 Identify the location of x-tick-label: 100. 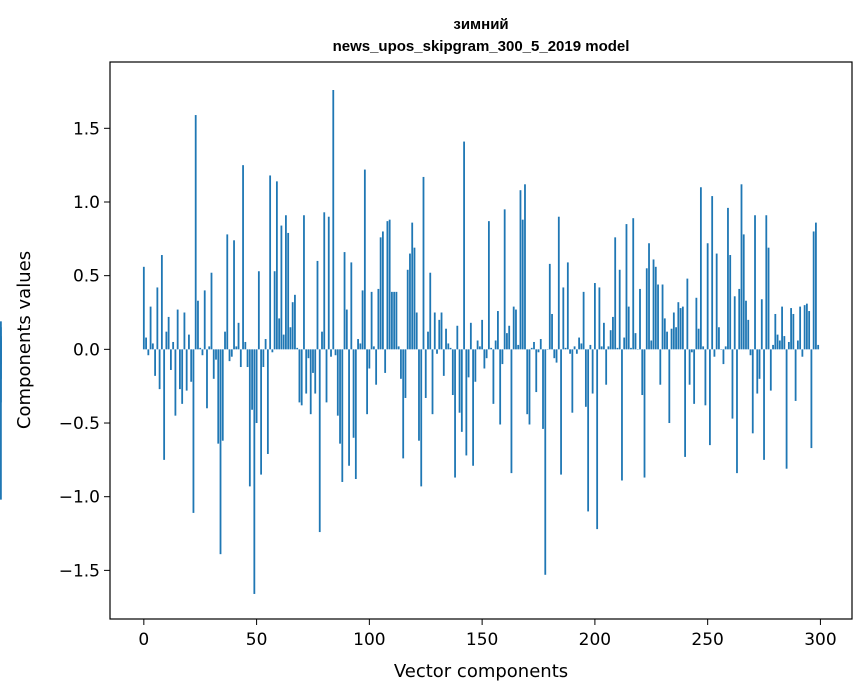
(369, 640).